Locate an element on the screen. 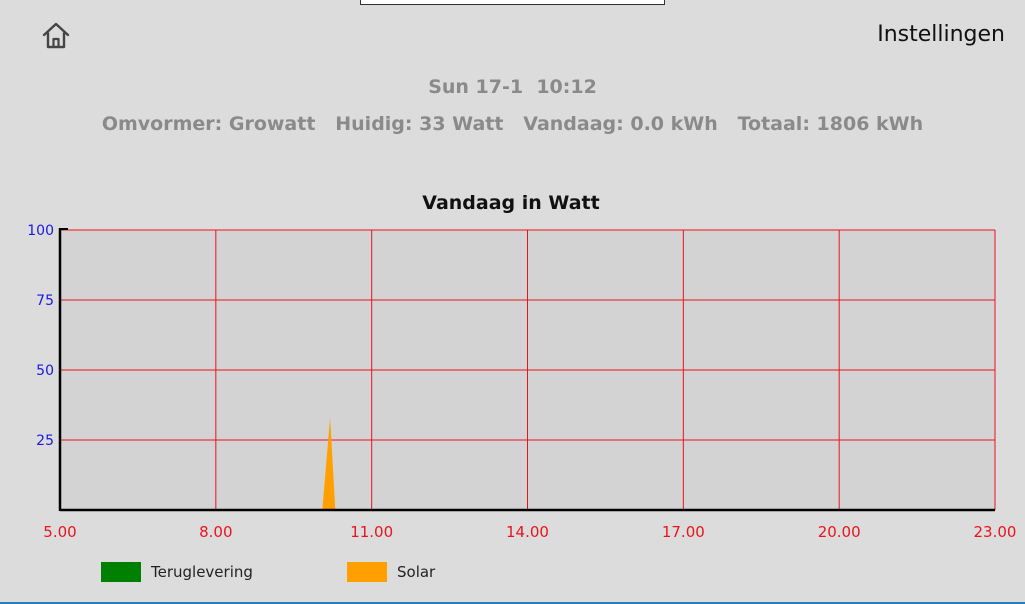  settings-button: Instellingen is located at coordinates (941, 34).